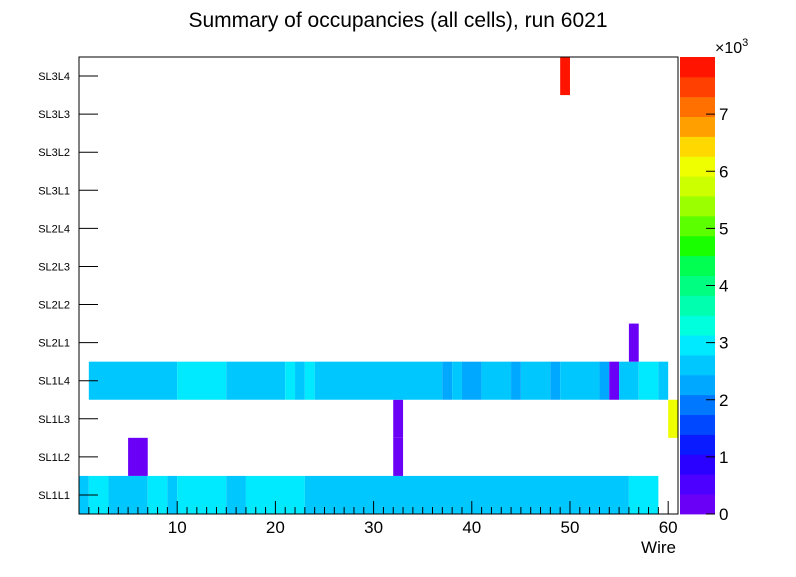 The width and height of the screenshot is (796, 577). Describe the element at coordinates (745, 43) in the screenshot. I see `colorbar-multiplier-exponent: 3` at that location.